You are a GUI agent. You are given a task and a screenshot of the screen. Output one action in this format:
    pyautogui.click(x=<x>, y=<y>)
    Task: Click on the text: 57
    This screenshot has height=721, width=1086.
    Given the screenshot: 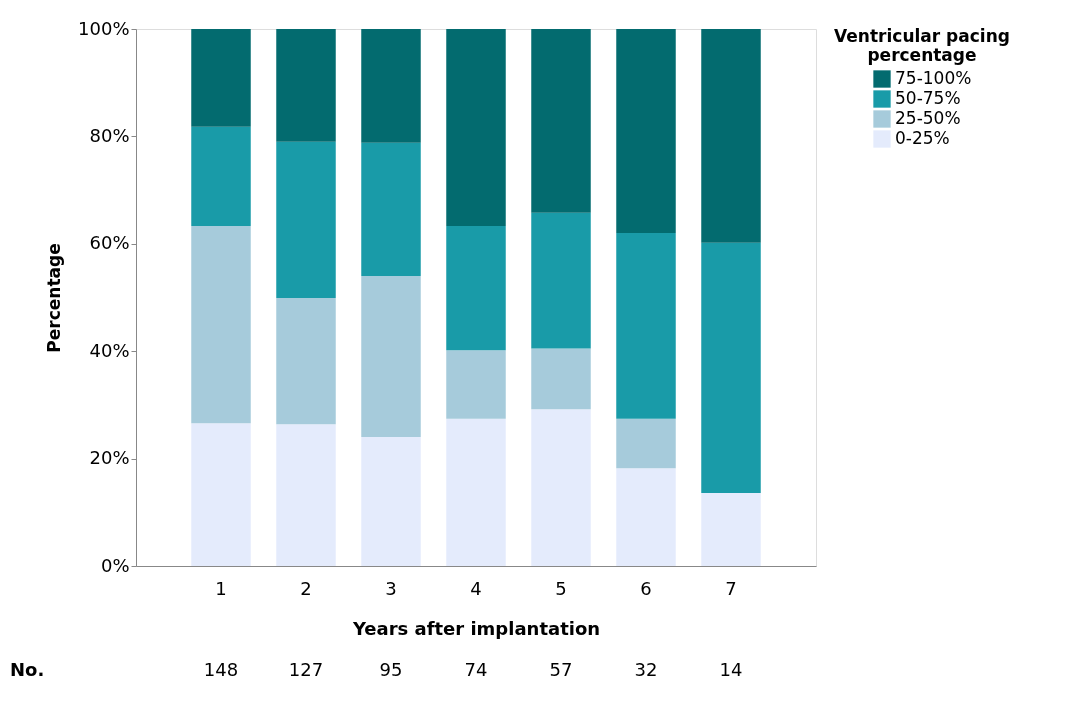 What is the action you would take?
    pyautogui.click(x=561, y=669)
    